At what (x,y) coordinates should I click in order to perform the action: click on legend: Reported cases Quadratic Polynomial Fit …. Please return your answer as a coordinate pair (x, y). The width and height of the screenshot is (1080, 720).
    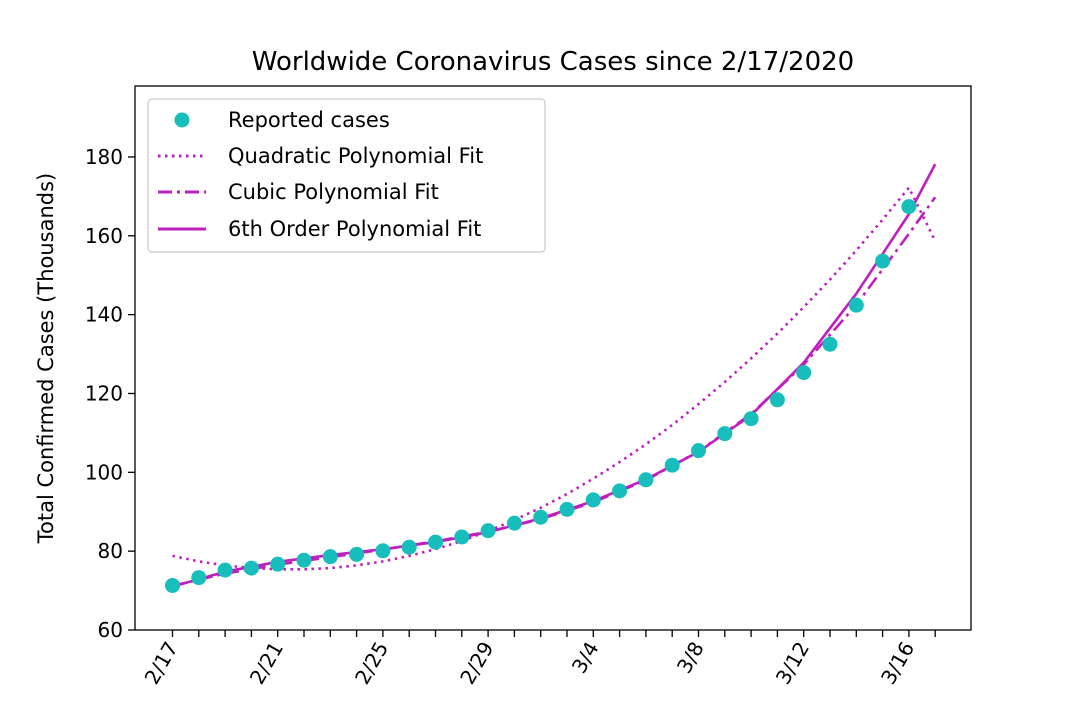
    Looking at the image, I should click on (346, 175).